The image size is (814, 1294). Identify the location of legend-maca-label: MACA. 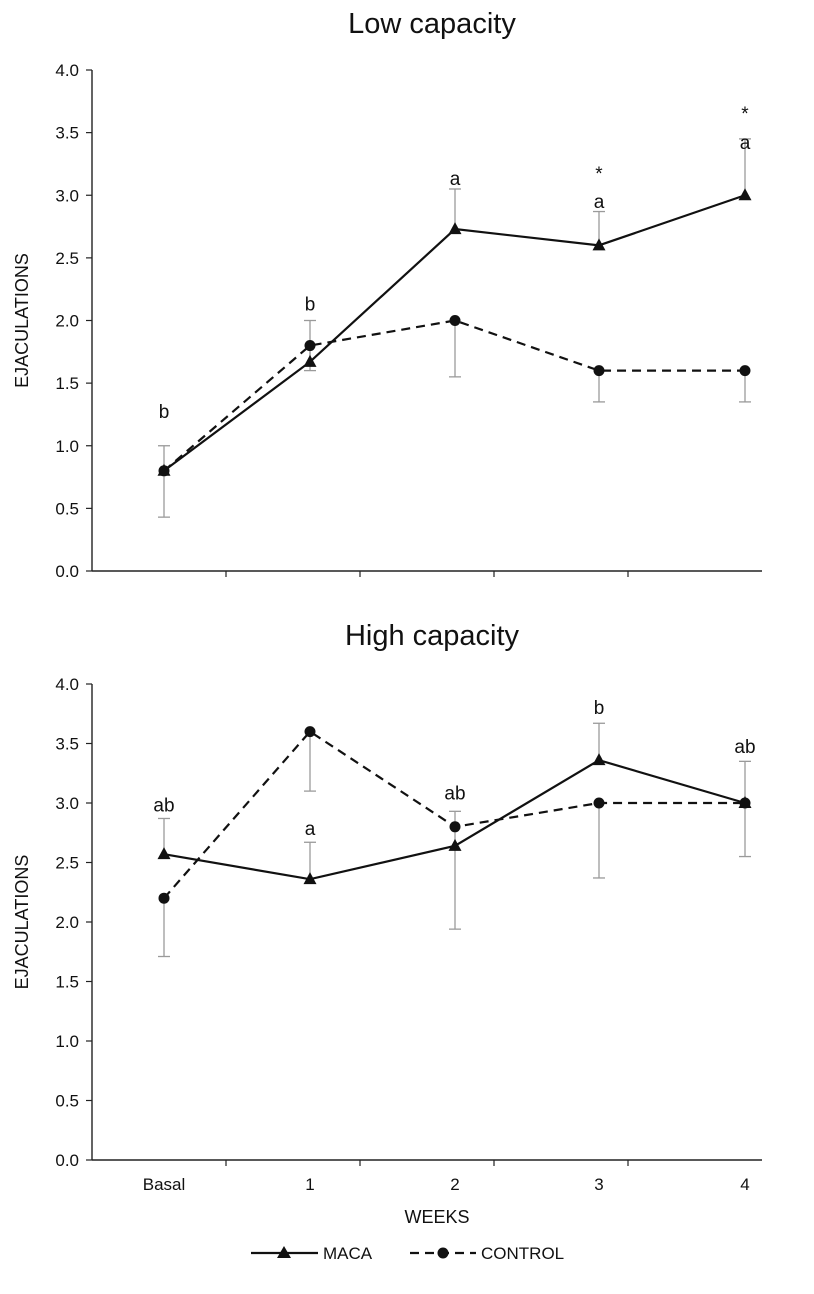
(348, 1253).